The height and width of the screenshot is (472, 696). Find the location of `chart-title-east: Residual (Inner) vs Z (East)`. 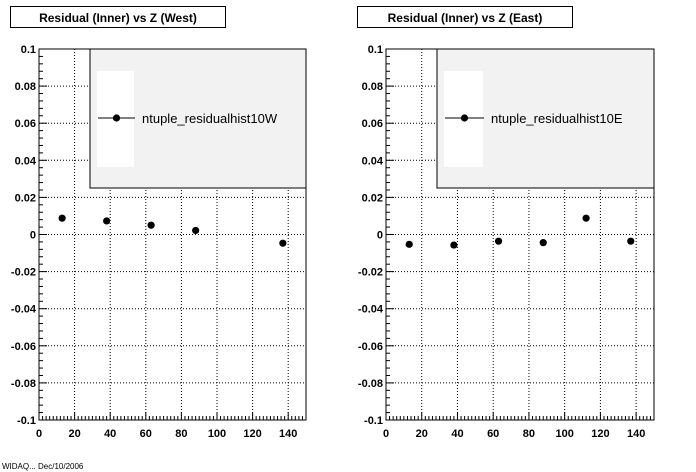

chart-title-east: Residual (Inner) vs Z (East) is located at coordinates (465, 17).